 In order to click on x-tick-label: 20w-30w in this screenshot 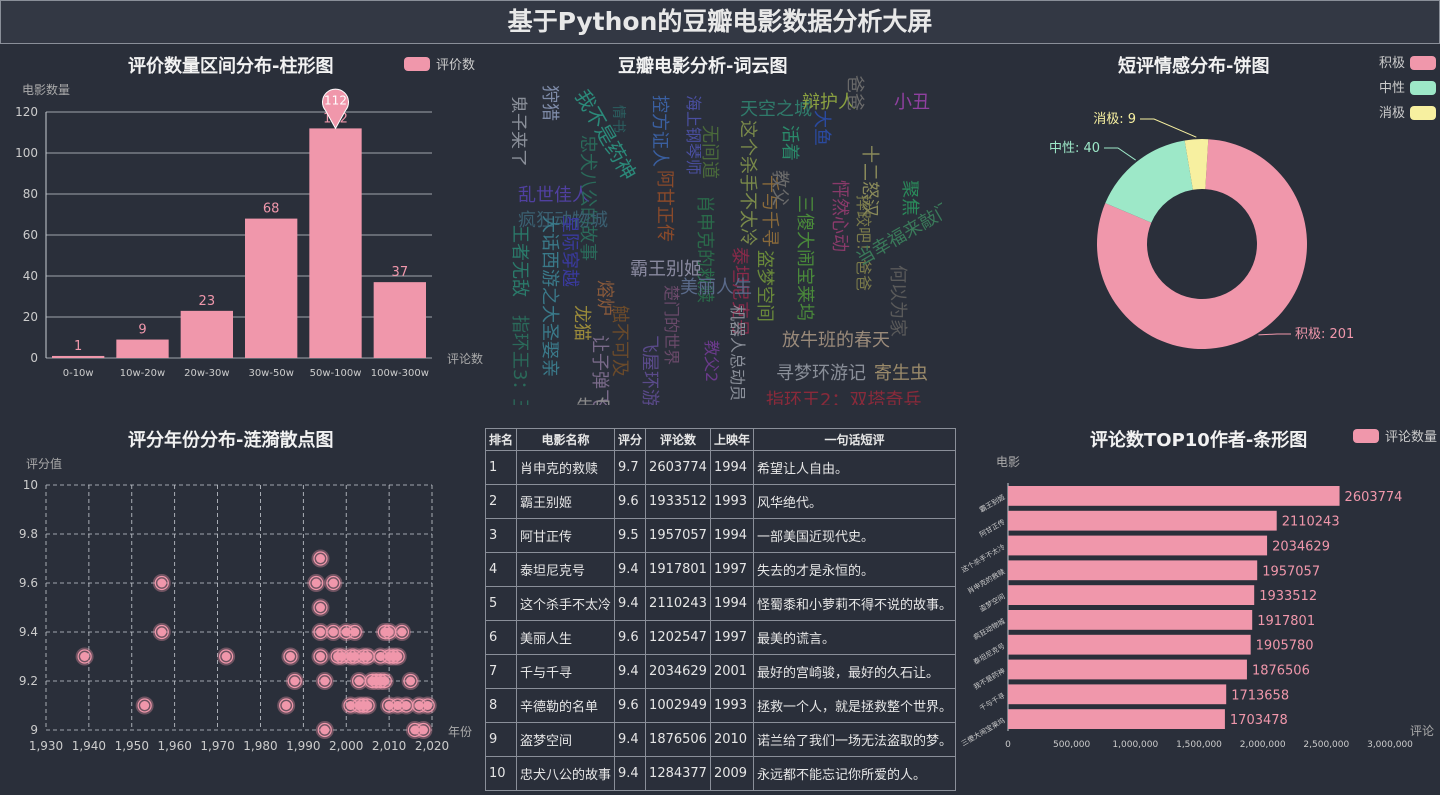, I will do `click(206, 373)`.